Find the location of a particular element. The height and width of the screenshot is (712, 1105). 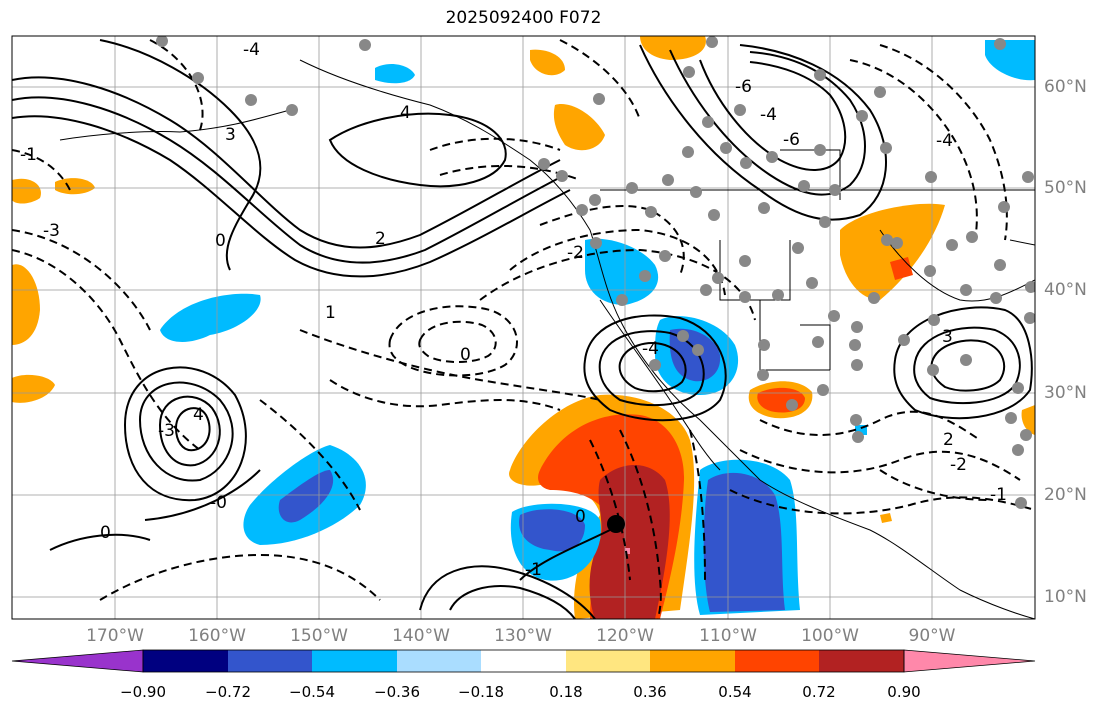

lat-label-60n: 60°N is located at coordinates (1065, 87).